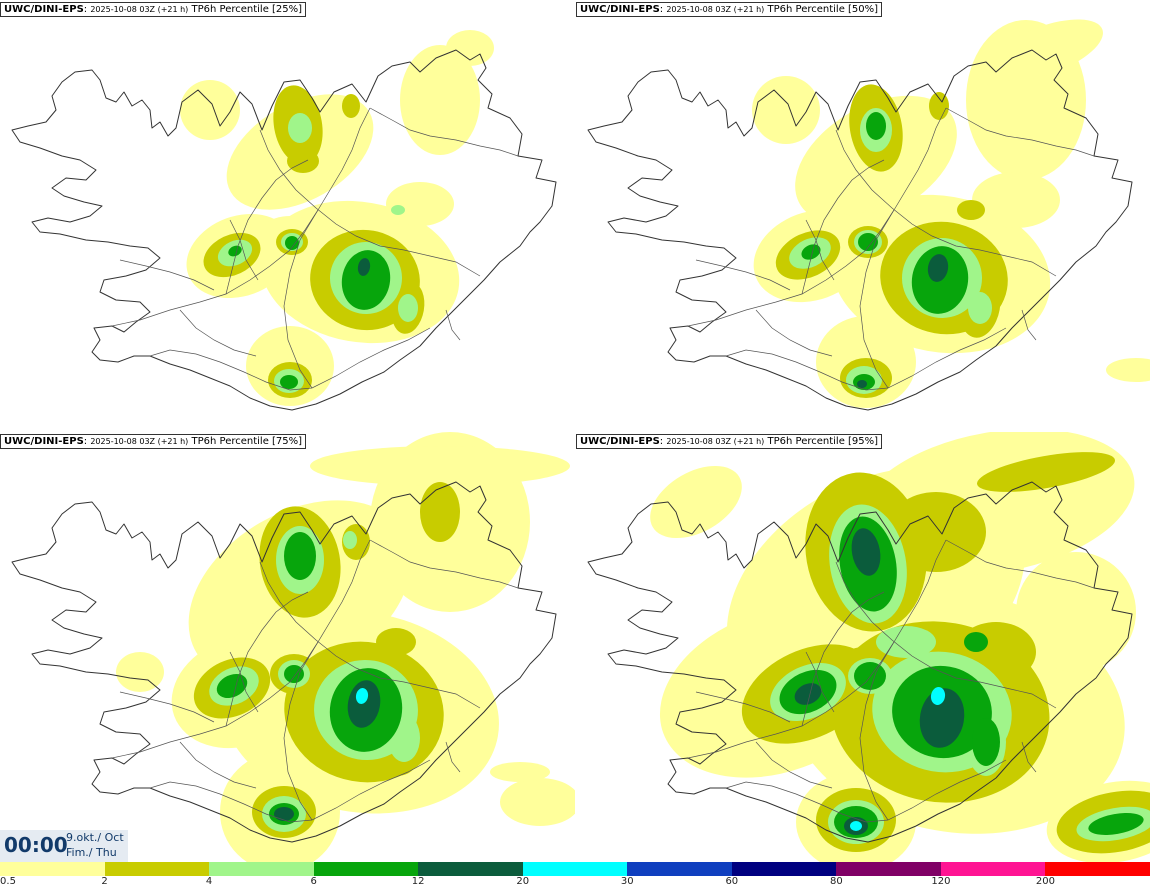 This screenshot has height=891, width=1150. I want to click on valid-time-box: 00:00 9.okt./ Oct Fim./ Thu, so click(64, 846).